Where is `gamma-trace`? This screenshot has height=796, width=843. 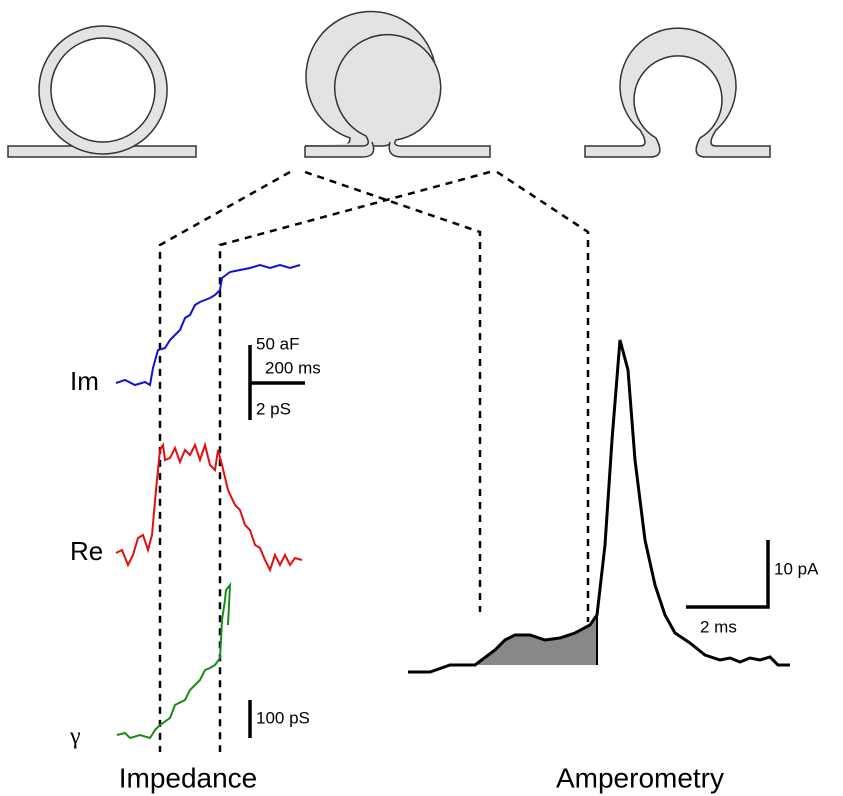 gamma-trace is located at coordinates (174, 660).